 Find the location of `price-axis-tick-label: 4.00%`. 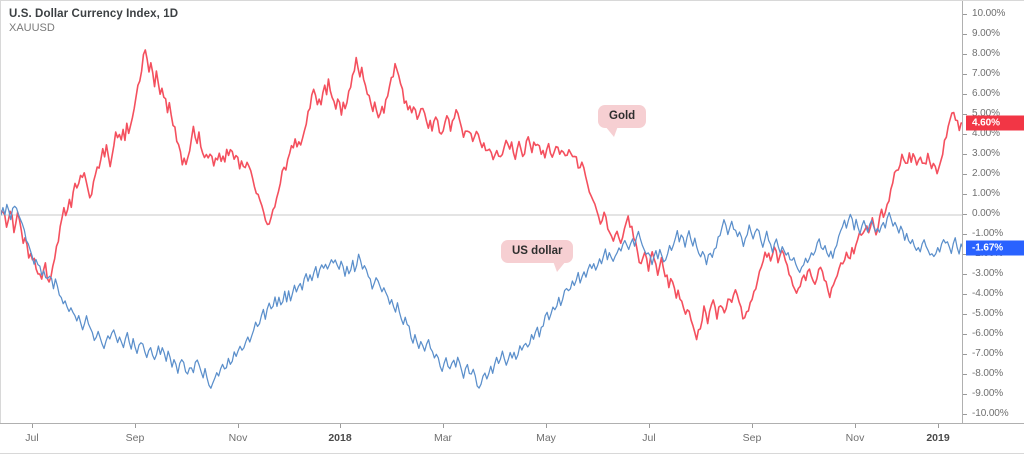

price-axis-tick-label: 4.00% is located at coordinates (986, 133).